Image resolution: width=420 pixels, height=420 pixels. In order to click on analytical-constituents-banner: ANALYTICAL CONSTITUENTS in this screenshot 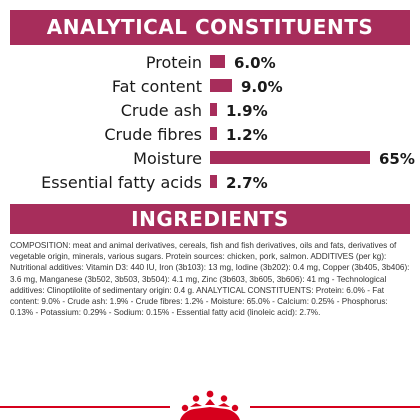, I will do `click(210, 27)`.